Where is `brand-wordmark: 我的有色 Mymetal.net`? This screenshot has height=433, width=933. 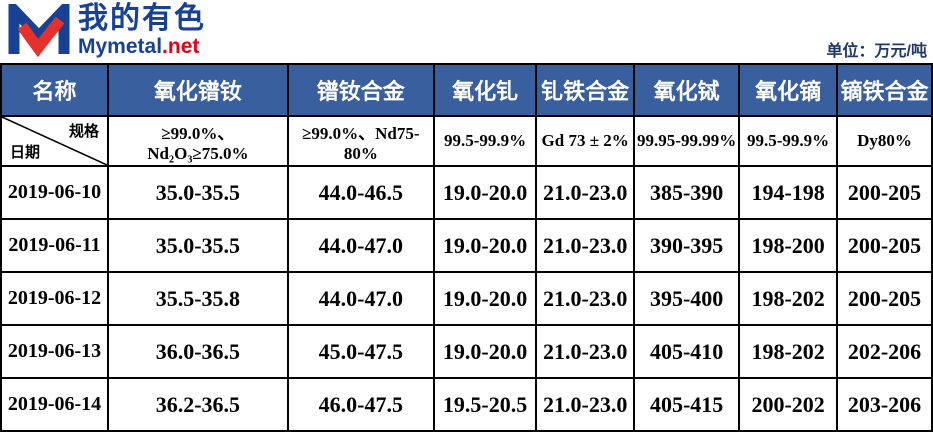
brand-wordmark: 我的有色 Mymetal.net is located at coordinates (142, 30).